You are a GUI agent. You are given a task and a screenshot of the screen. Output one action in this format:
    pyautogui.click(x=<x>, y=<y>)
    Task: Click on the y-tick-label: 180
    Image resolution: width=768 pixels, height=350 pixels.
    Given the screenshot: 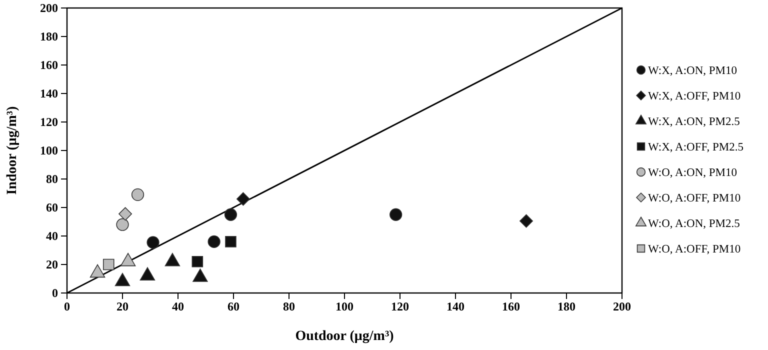 What is the action you would take?
    pyautogui.click(x=49, y=36)
    